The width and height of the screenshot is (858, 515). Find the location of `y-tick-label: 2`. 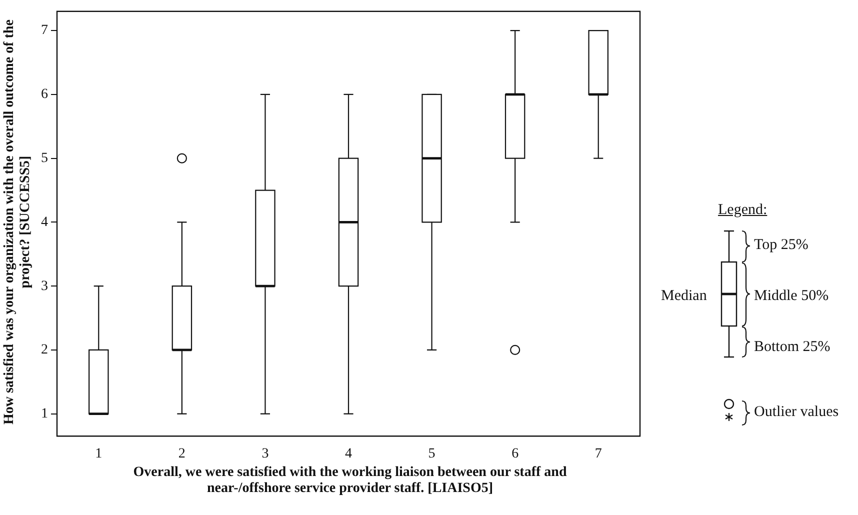

y-tick-label: 2 is located at coordinates (44, 350).